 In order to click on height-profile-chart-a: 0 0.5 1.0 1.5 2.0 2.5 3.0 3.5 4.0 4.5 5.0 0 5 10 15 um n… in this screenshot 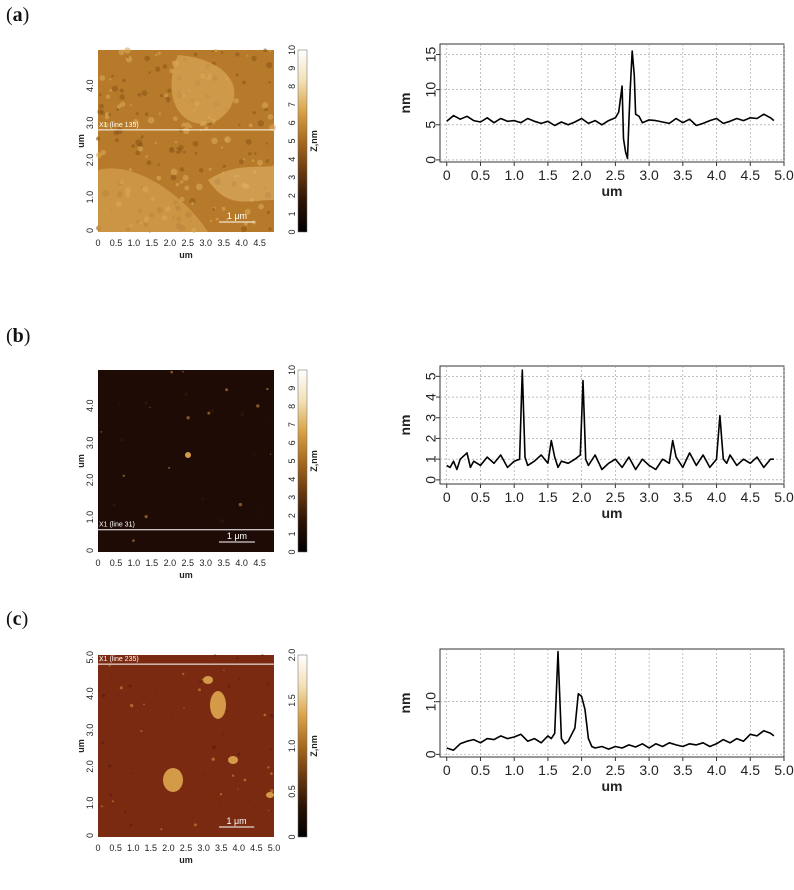, I will do `click(595, 121)`.